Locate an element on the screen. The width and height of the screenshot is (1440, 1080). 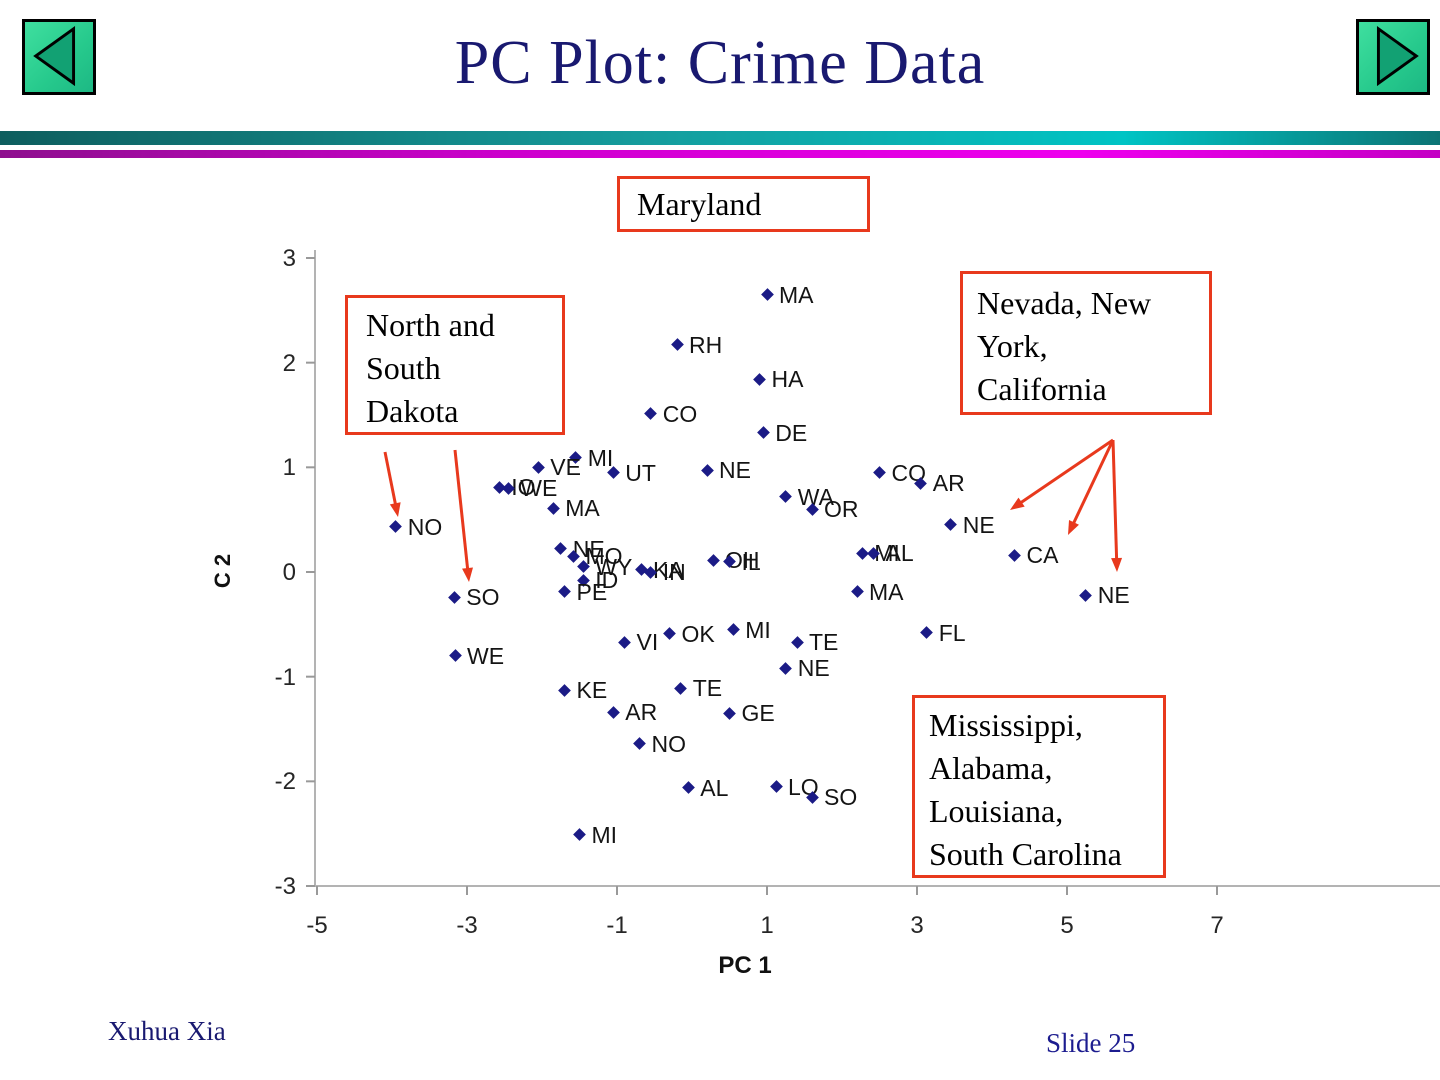
data-point-marker-ok is located at coordinates (669, 634).